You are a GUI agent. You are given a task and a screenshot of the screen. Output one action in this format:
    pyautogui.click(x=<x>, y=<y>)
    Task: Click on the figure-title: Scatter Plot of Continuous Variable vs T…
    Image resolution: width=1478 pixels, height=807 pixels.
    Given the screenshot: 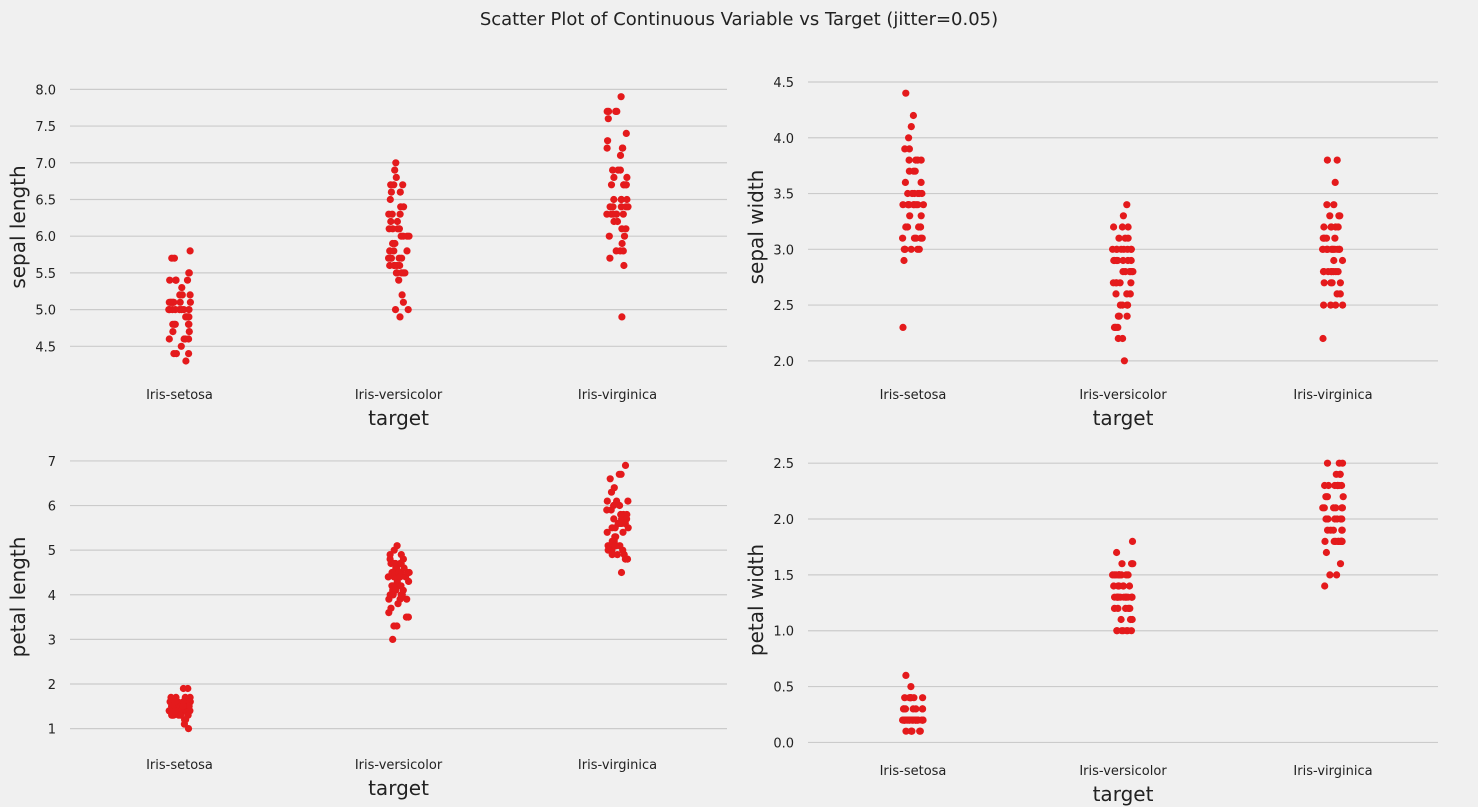 What is the action you would take?
    pyautogui.click(x=739, y=19)
    